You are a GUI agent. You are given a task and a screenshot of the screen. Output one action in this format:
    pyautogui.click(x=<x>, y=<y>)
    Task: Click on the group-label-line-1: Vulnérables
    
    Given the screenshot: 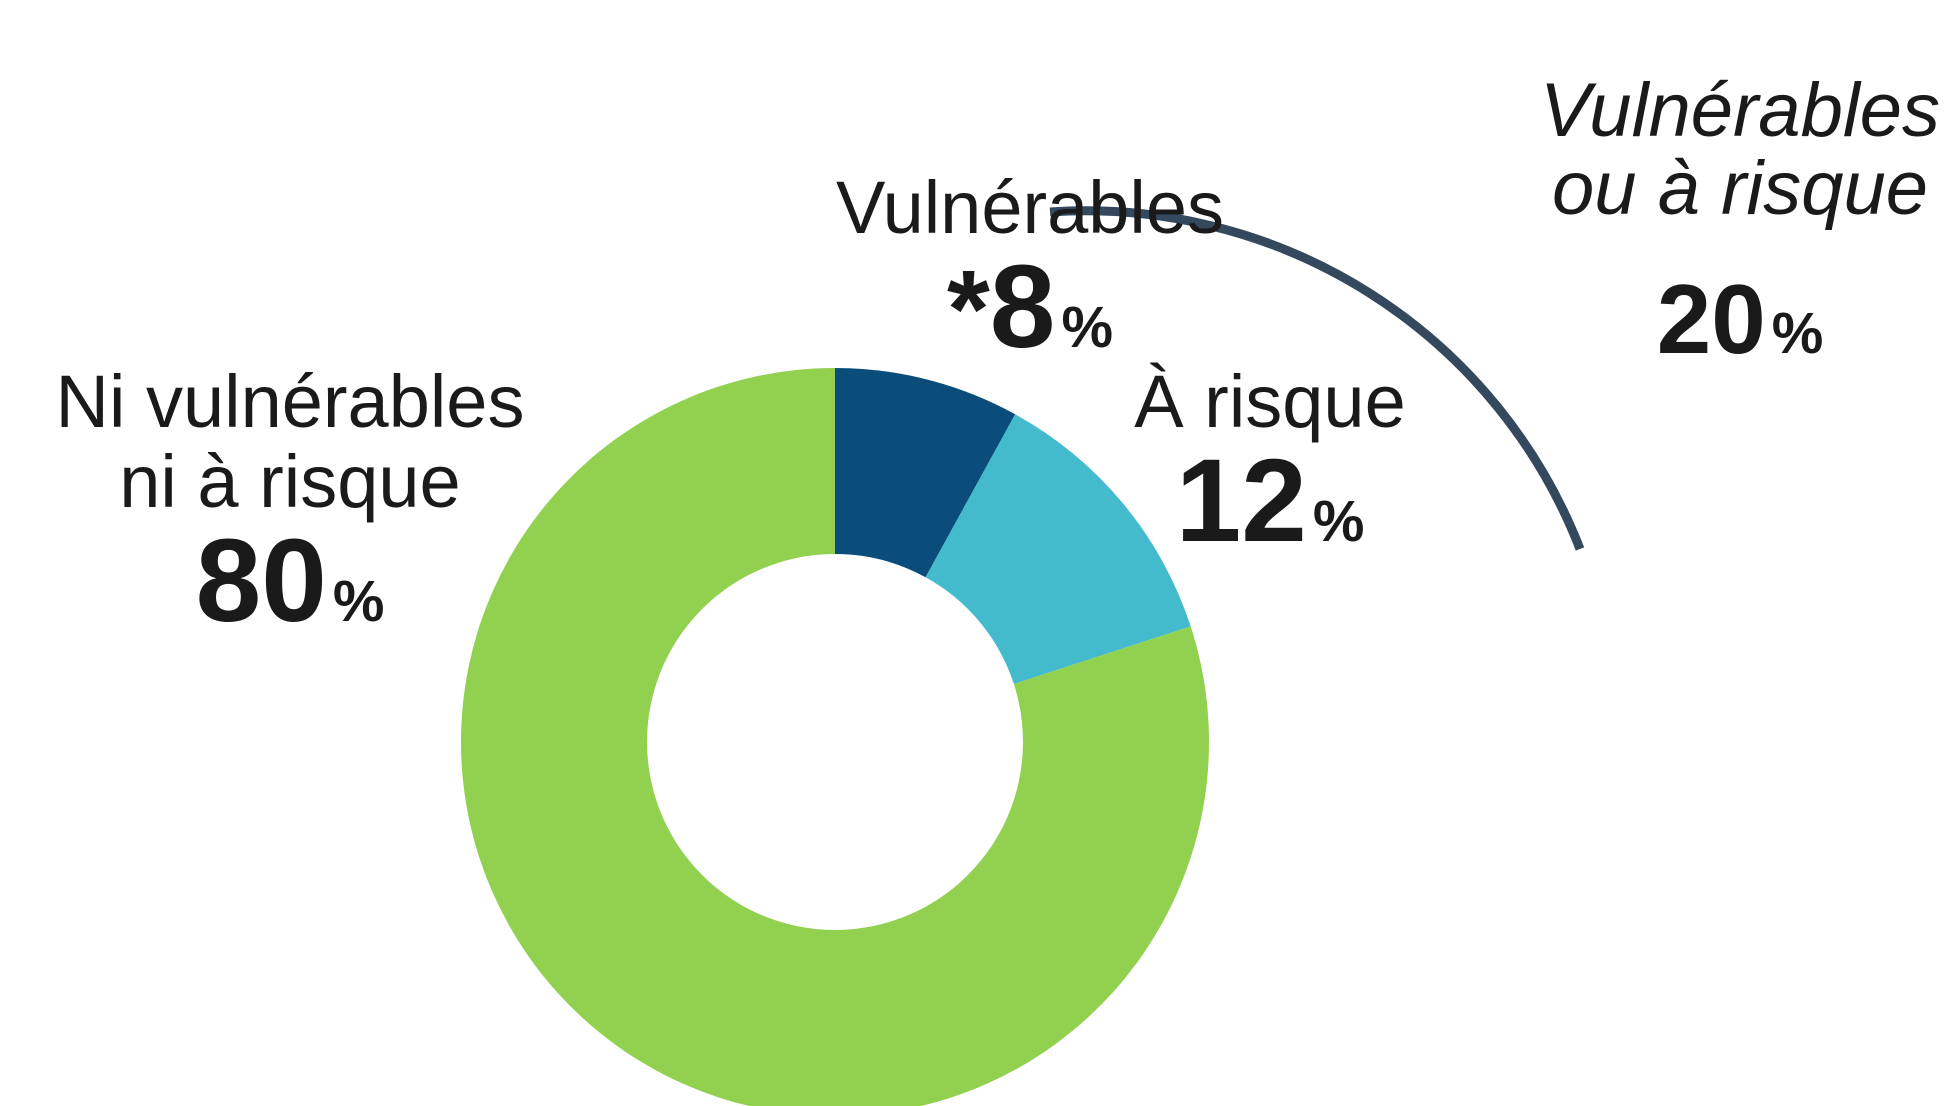 What is the action you would take?
    pyautogui.click(x=1739, y=110)
    